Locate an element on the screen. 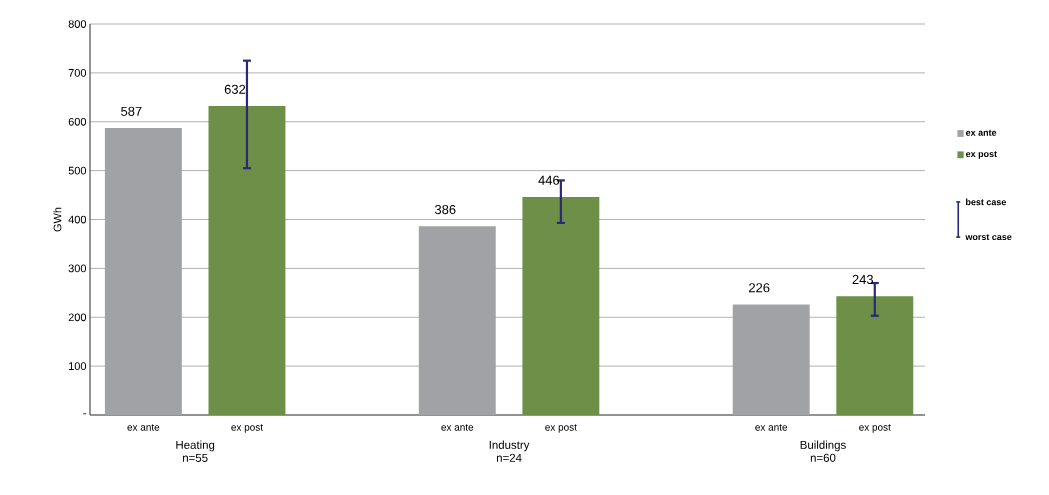 This screenshot has width=1049, height=495. x-tick-label: Buildings n=60 is located at coordinates (823, 451).